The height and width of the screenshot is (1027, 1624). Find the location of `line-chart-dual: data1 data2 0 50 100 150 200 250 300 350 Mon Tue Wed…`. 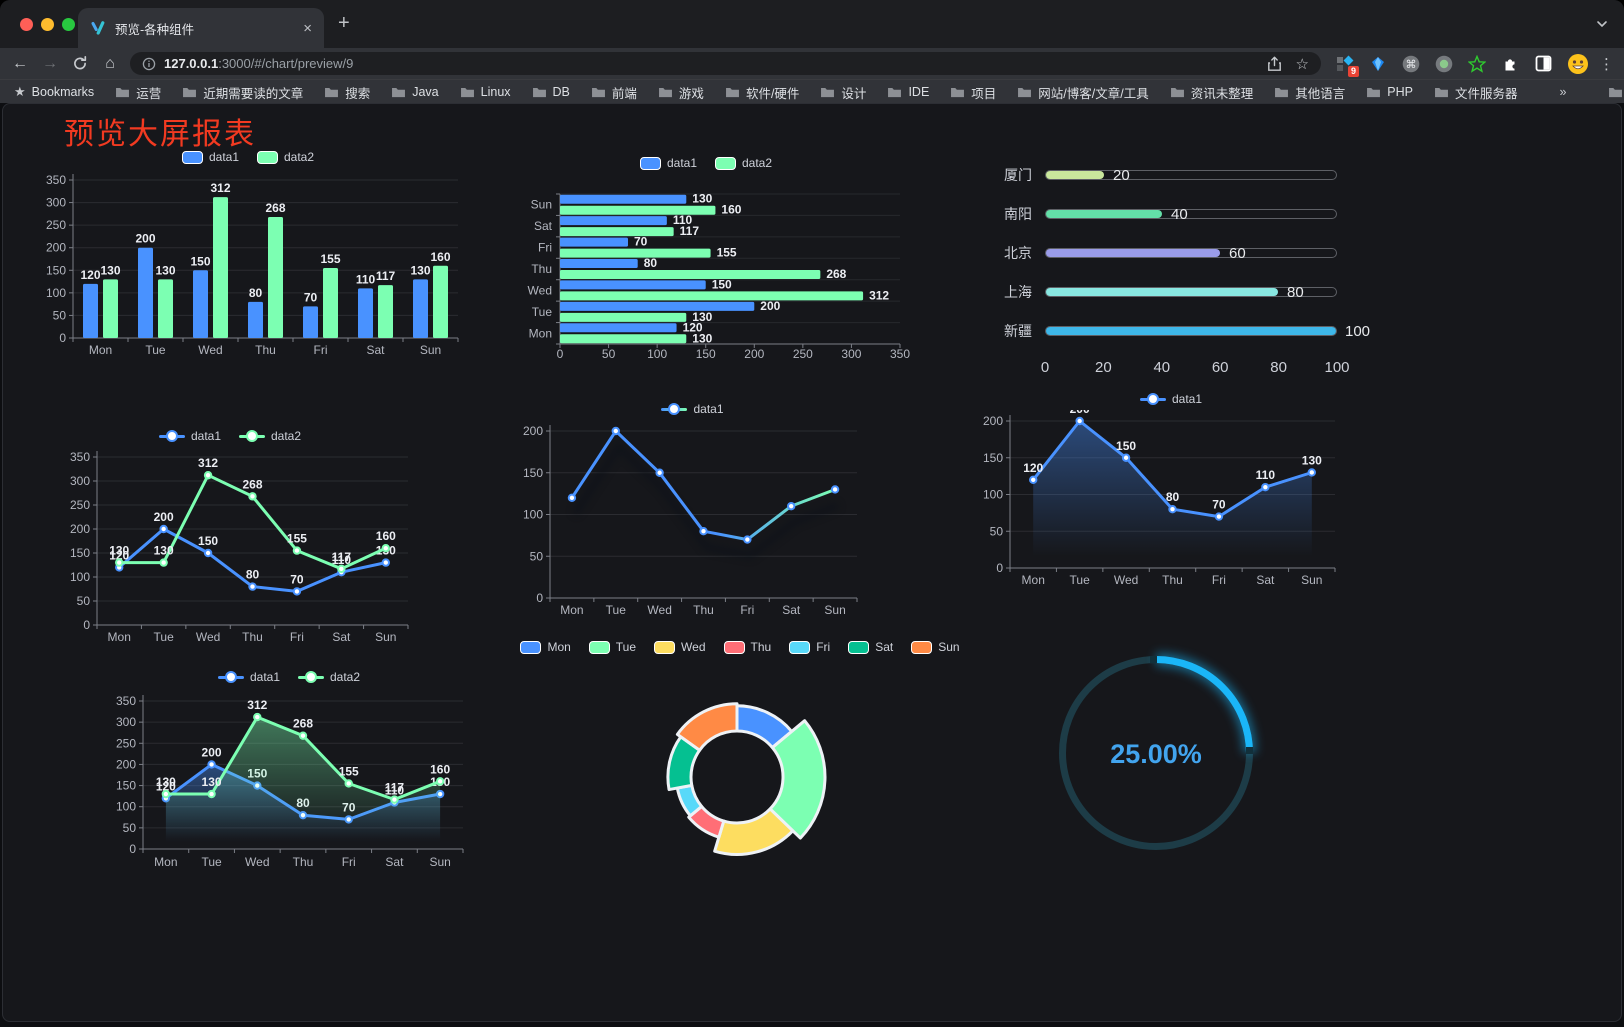

line-chart-dual: data1 data2 0 50 100 150 200 250 300 350 Mon Tue Wed… is located at coordinates (230, 539).